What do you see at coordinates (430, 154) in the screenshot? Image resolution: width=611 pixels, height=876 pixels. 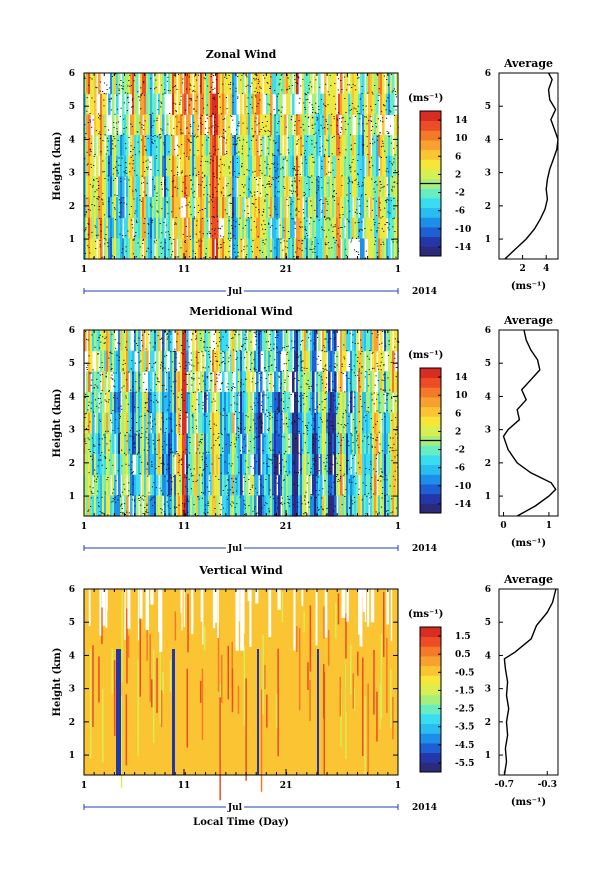 I see `colorbar-segment` at bounding box center [430, 154].